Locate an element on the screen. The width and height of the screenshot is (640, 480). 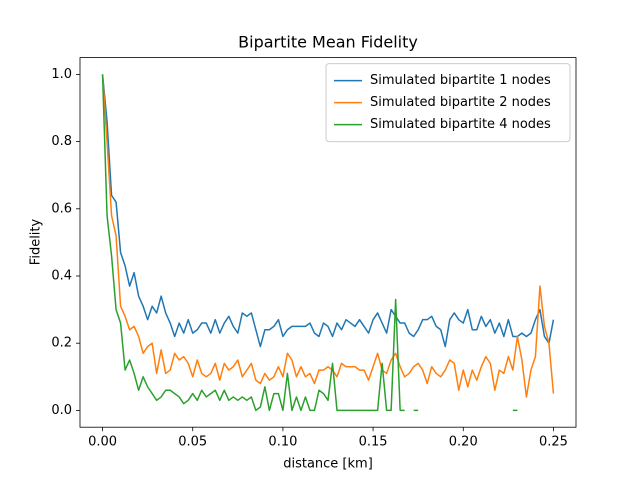
legend-label: Simulated bipartite 2 nodes is located at coordinates (460, 102).